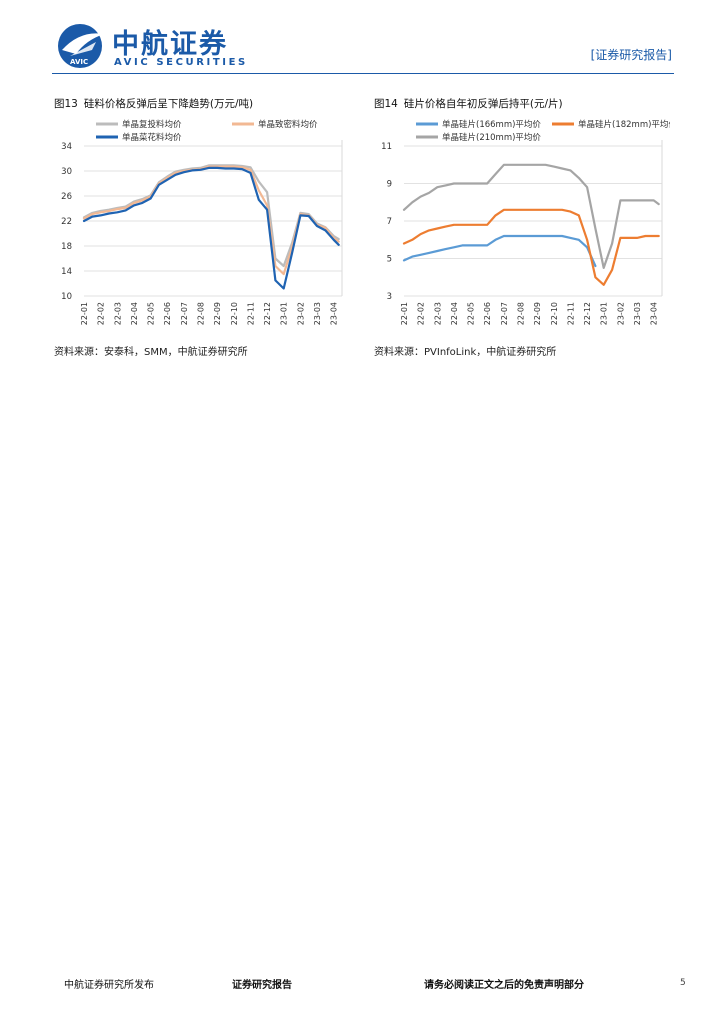  Describe the element at coordinates (389, 260) in the screenshot. I see `y-tick-label: 5` at that location.